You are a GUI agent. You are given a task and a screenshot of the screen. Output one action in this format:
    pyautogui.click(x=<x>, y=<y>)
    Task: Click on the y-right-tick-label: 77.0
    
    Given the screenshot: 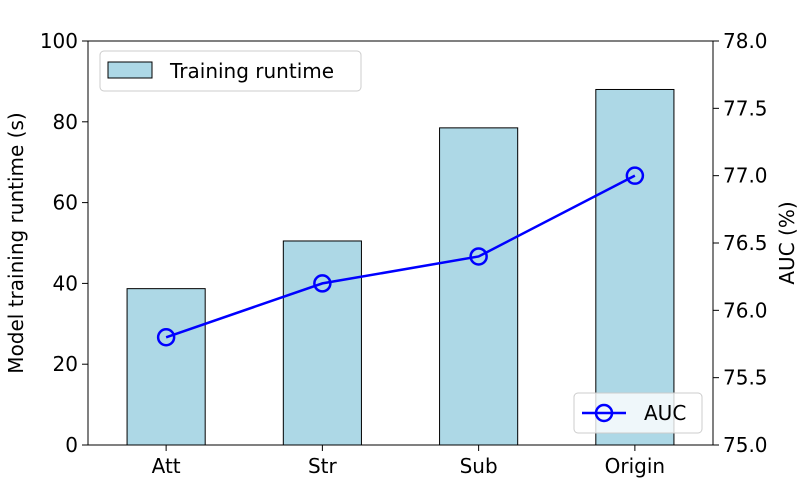 What is the action you would take?
    pyautogui.click(x=745, y=176)
    